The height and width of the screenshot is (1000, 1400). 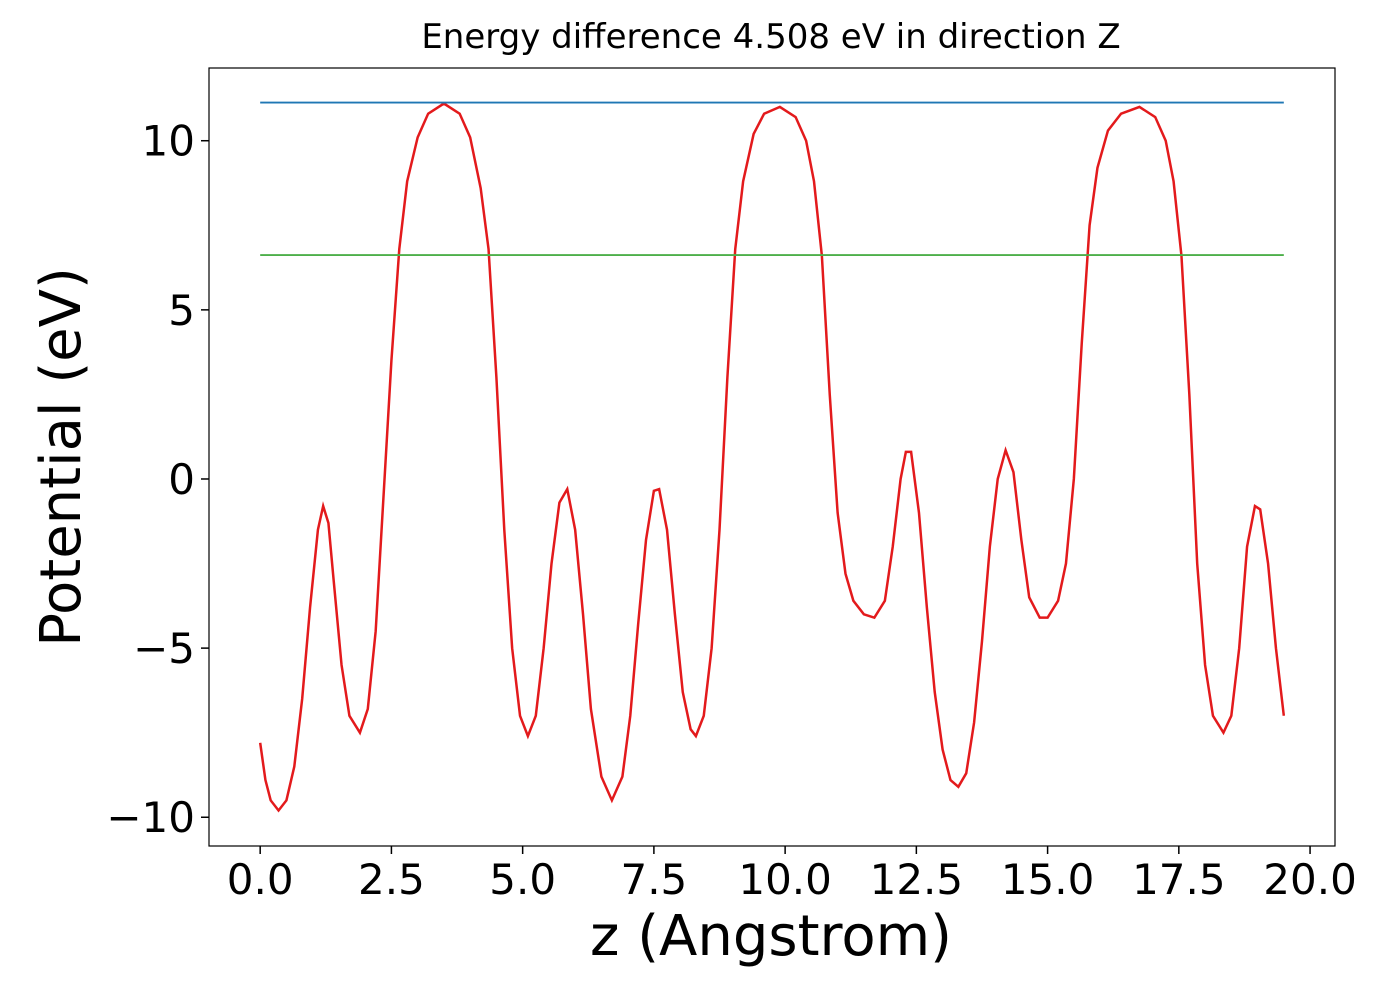 I want to click on x-tick-label: 15.0, so click(x=1048, y=879).